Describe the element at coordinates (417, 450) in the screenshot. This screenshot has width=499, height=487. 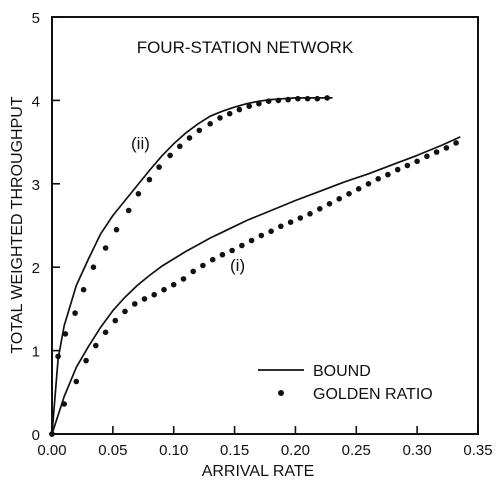
I see `x-tick-label: 0.30` at that location.